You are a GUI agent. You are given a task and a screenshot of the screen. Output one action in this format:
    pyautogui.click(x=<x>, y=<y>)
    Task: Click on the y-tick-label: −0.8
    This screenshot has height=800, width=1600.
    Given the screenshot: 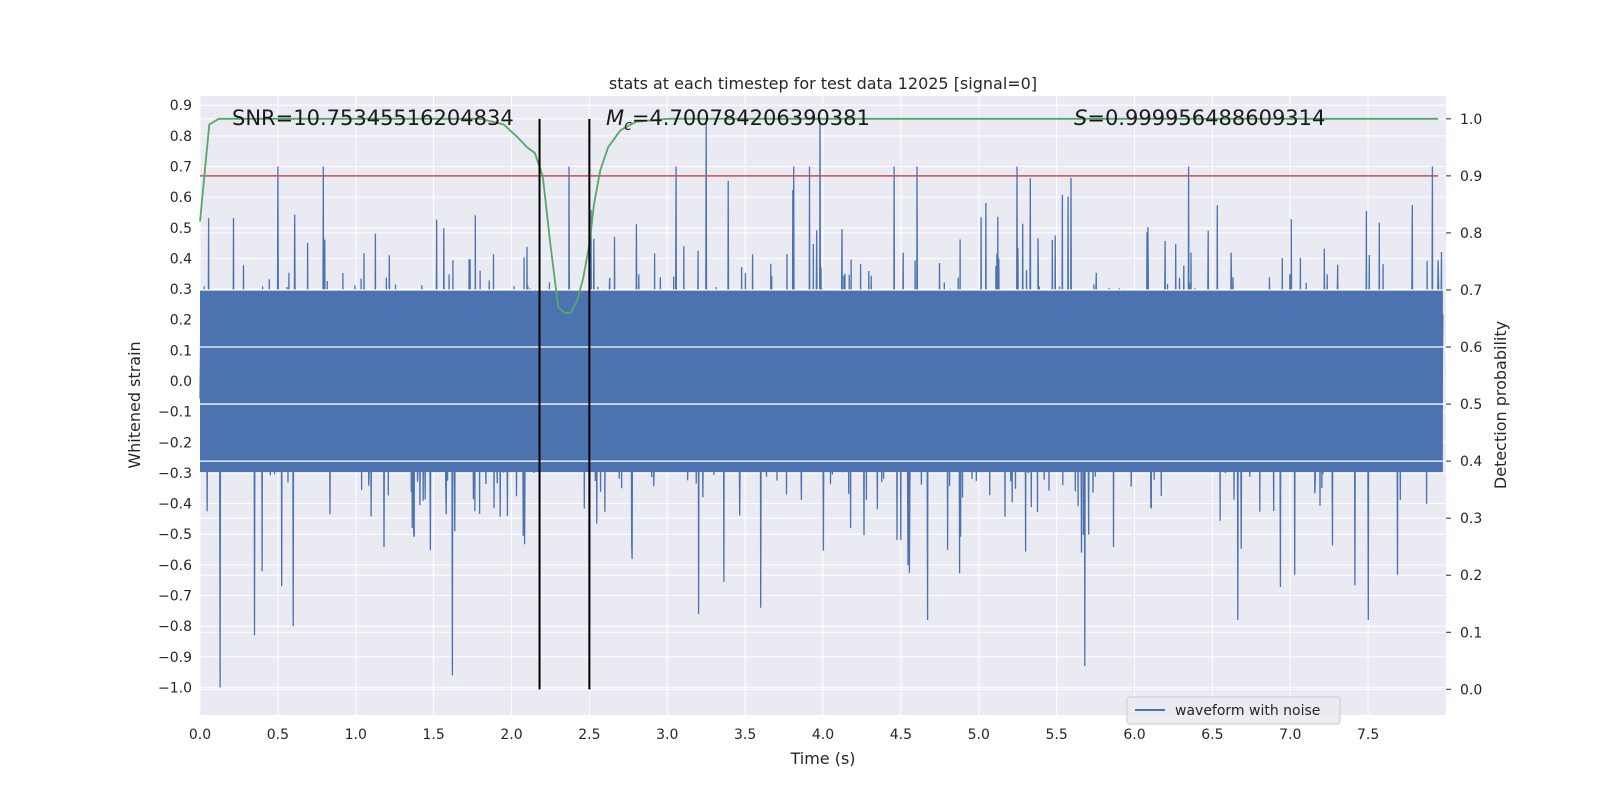 What is the action you would take?
    pyautogui.click(x=175, y=627)
    